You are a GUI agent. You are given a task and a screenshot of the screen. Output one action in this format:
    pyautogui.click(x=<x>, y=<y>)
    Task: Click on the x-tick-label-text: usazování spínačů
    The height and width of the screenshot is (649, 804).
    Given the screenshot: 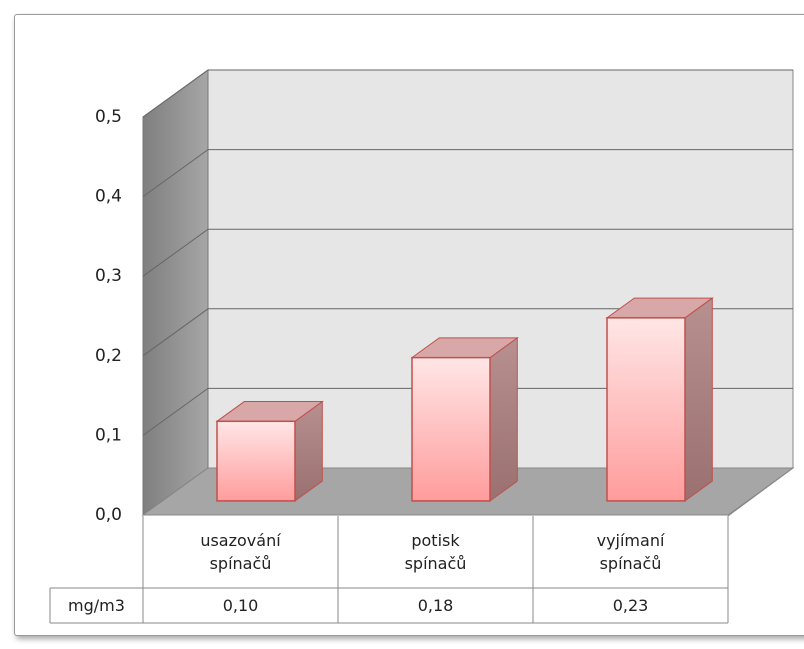 What is the action you would take?
    pyautogui.click(x=240, y=552)
    